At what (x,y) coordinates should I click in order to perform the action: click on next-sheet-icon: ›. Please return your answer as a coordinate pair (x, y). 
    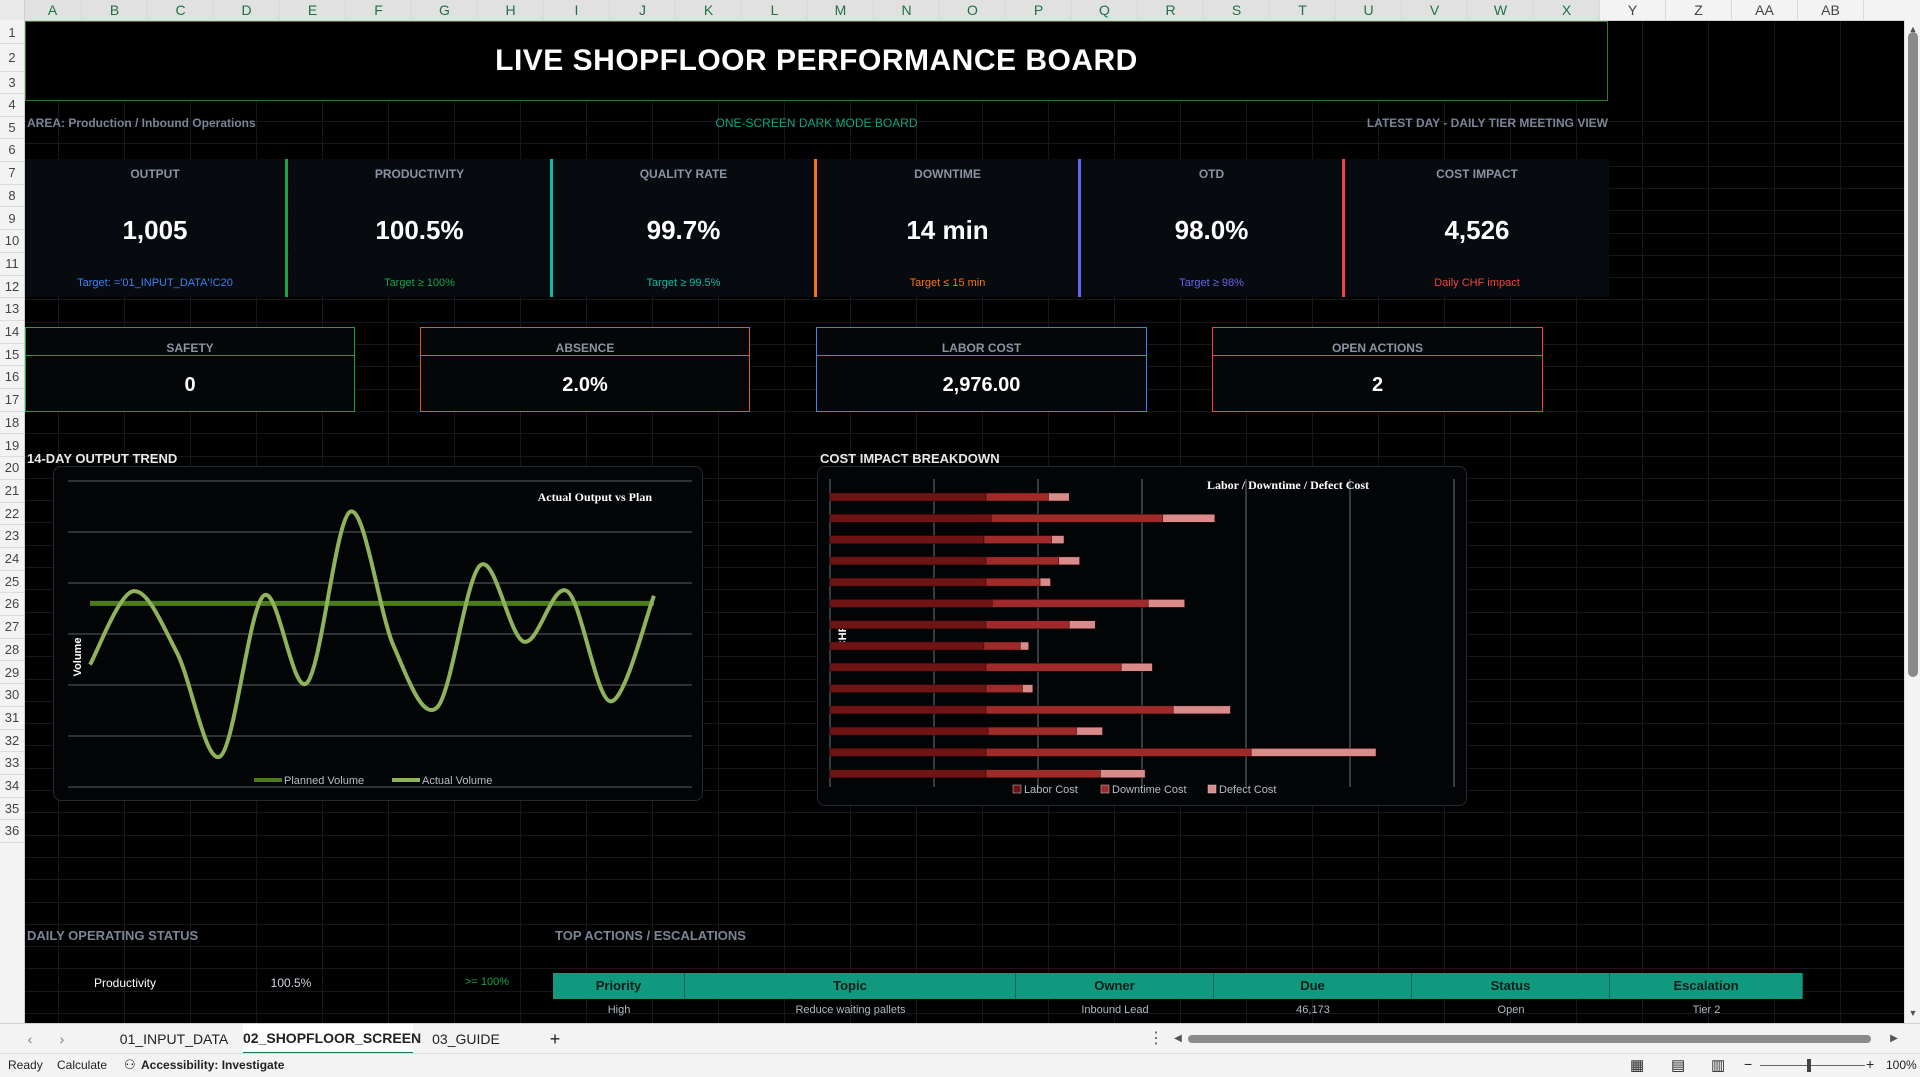
    Looking at the image, I should click on (62, 1039).